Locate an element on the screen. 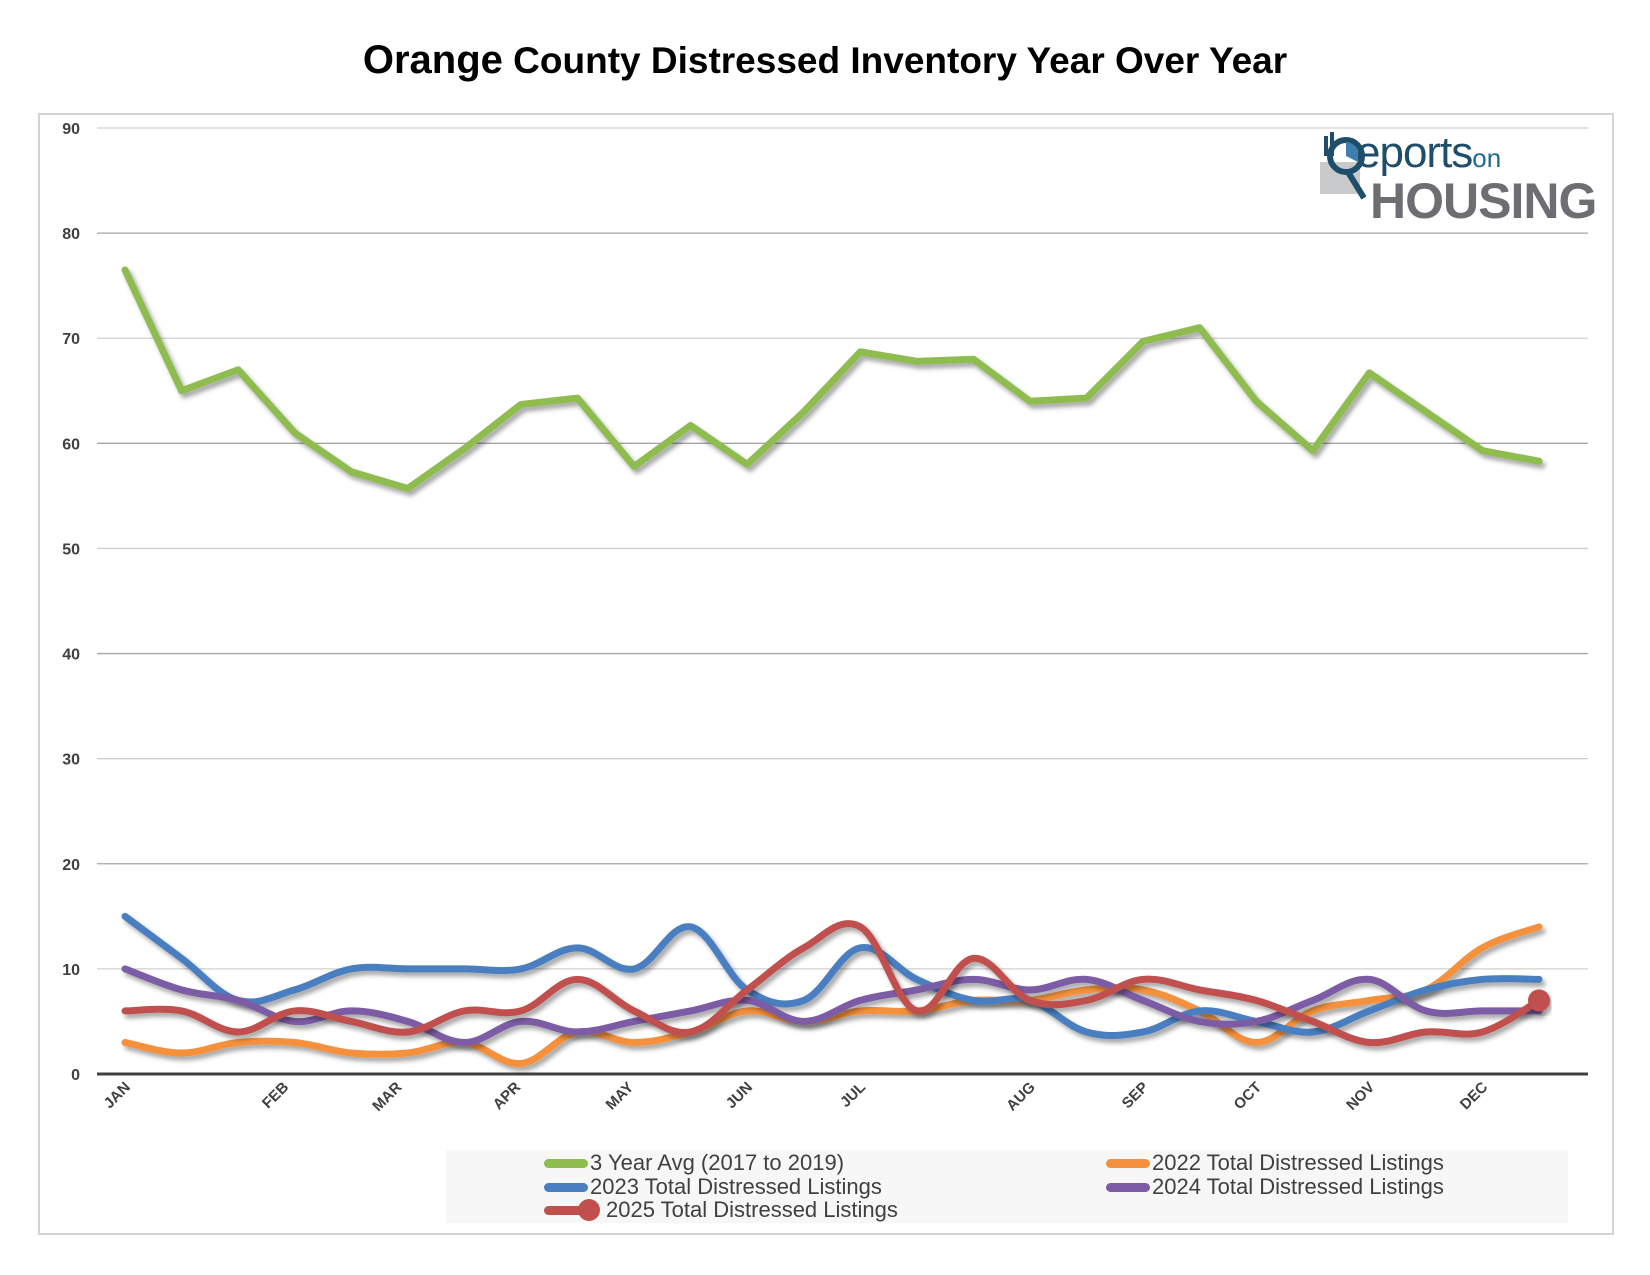 This screenshot has width=1650, height=1275. x-tick-label: MAY is located at coordinates (620, 1096).